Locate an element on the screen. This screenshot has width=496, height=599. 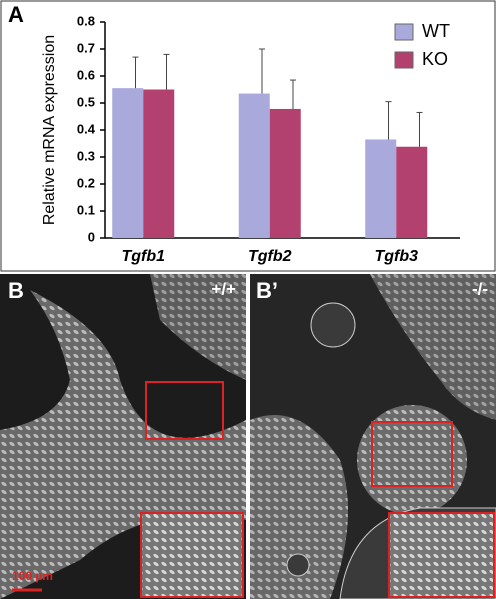
x-tick-label: Tgfb1 is located at coordinates (143, 256).